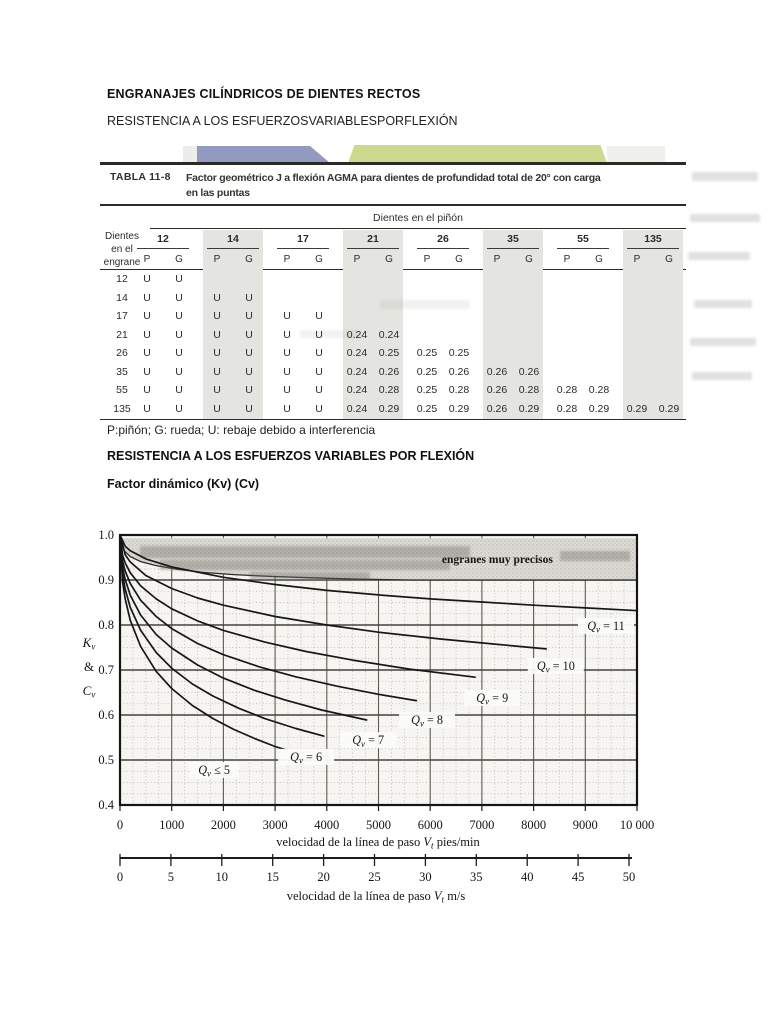 The image size is (768, 1024). What do you see at coordinates (513, 239) in the screenshot?
I see `pinion-teeth-header: 35` at bounding box center [513, 239].